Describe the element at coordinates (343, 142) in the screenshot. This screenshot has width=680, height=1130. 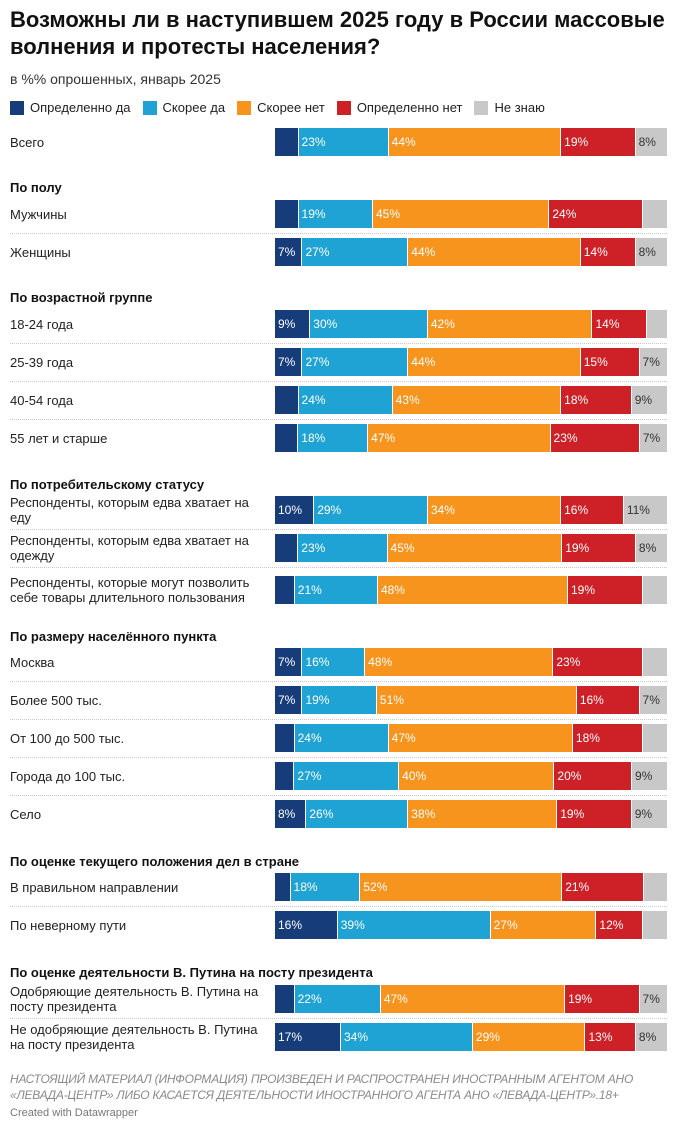
I see `bar-segment: 23%` at that location.